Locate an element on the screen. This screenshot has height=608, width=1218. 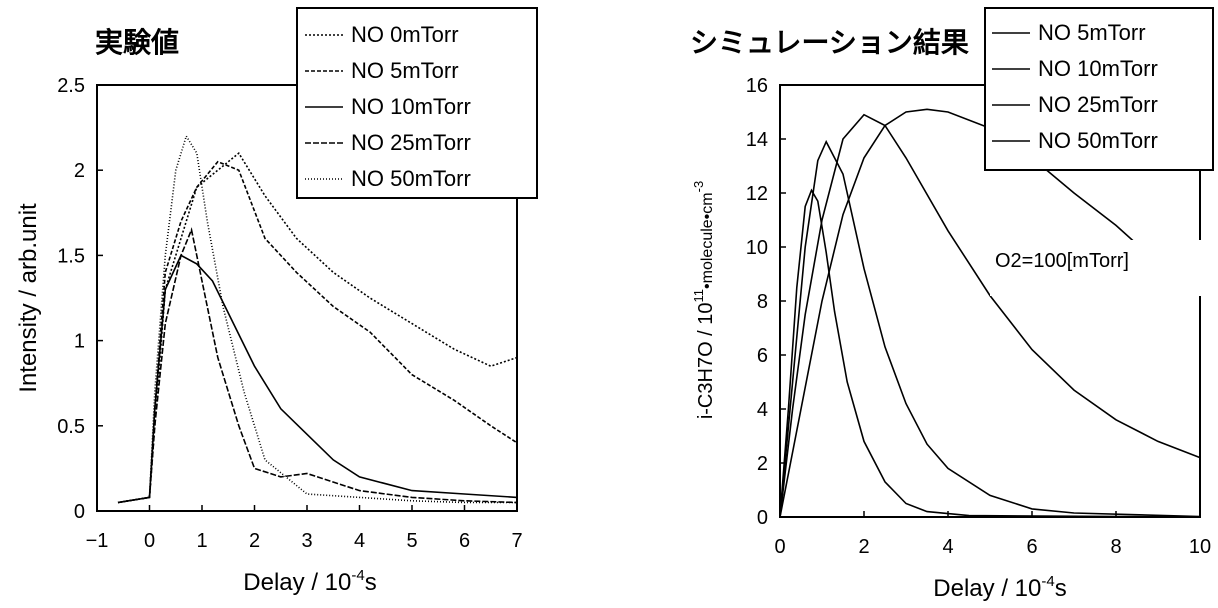
left-x-tick-label: 6 is located at coordinates (464, 541).